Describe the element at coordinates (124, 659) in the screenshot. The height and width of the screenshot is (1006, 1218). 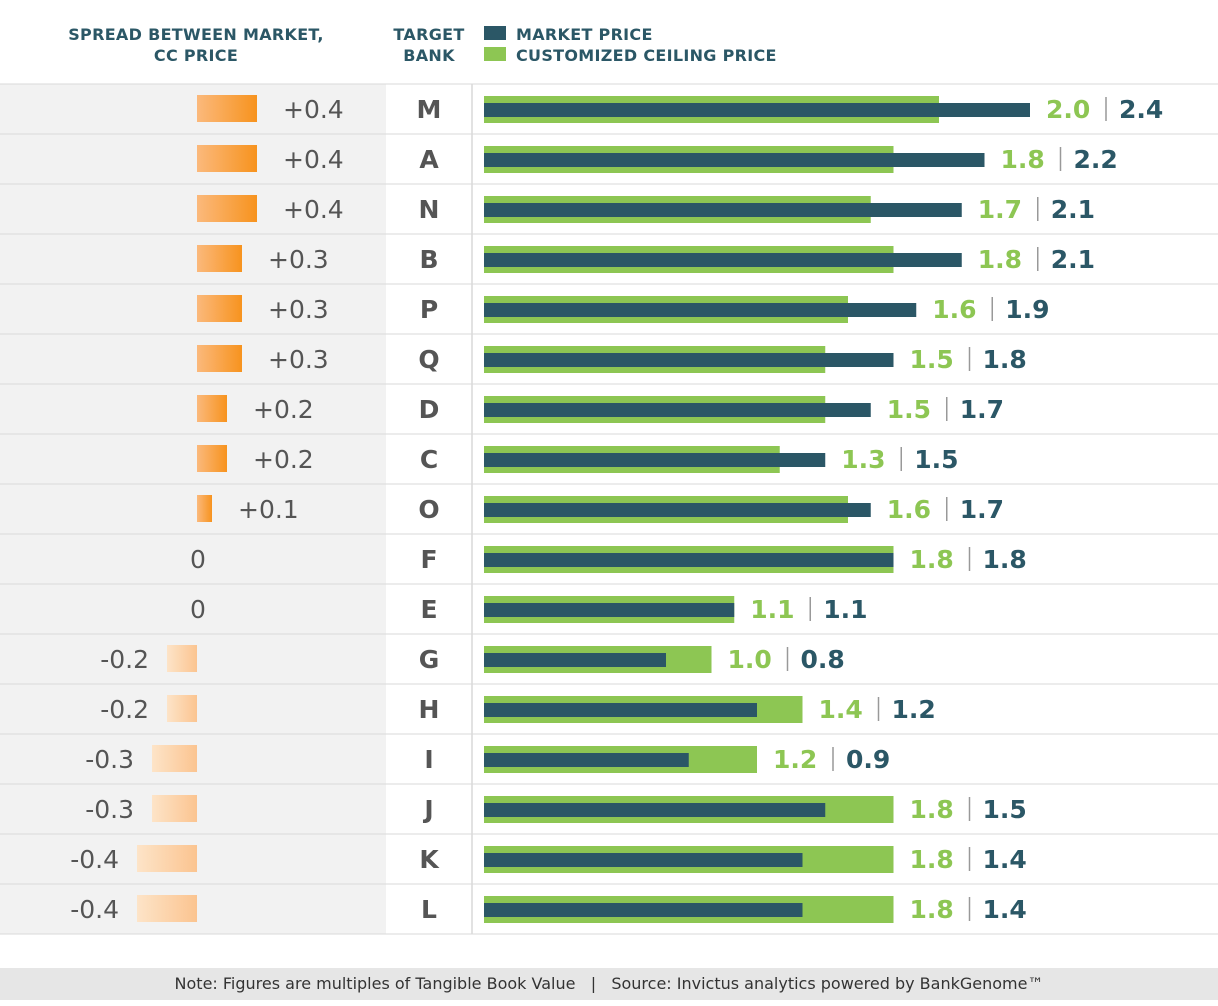
I see `spread-label: -0.2` at that location.